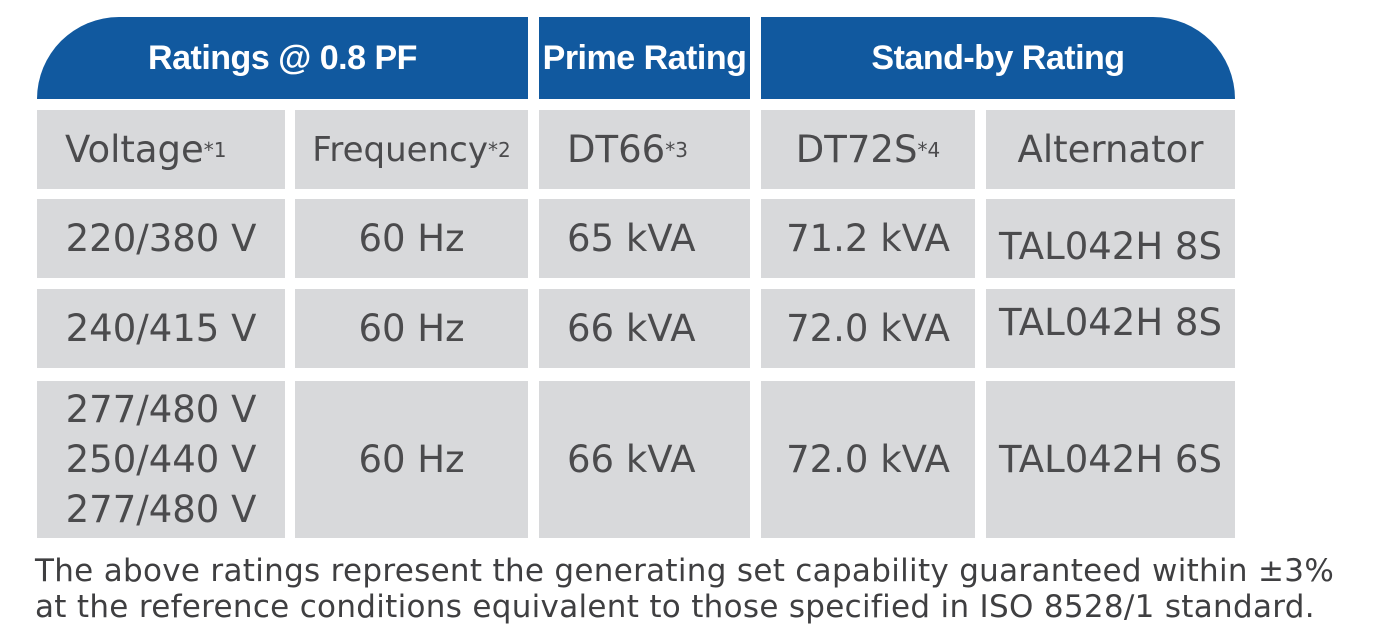 This screenshot has height=633, width=1385. I want to click on col-header-alternator: Alternator, so click(1110, 149).